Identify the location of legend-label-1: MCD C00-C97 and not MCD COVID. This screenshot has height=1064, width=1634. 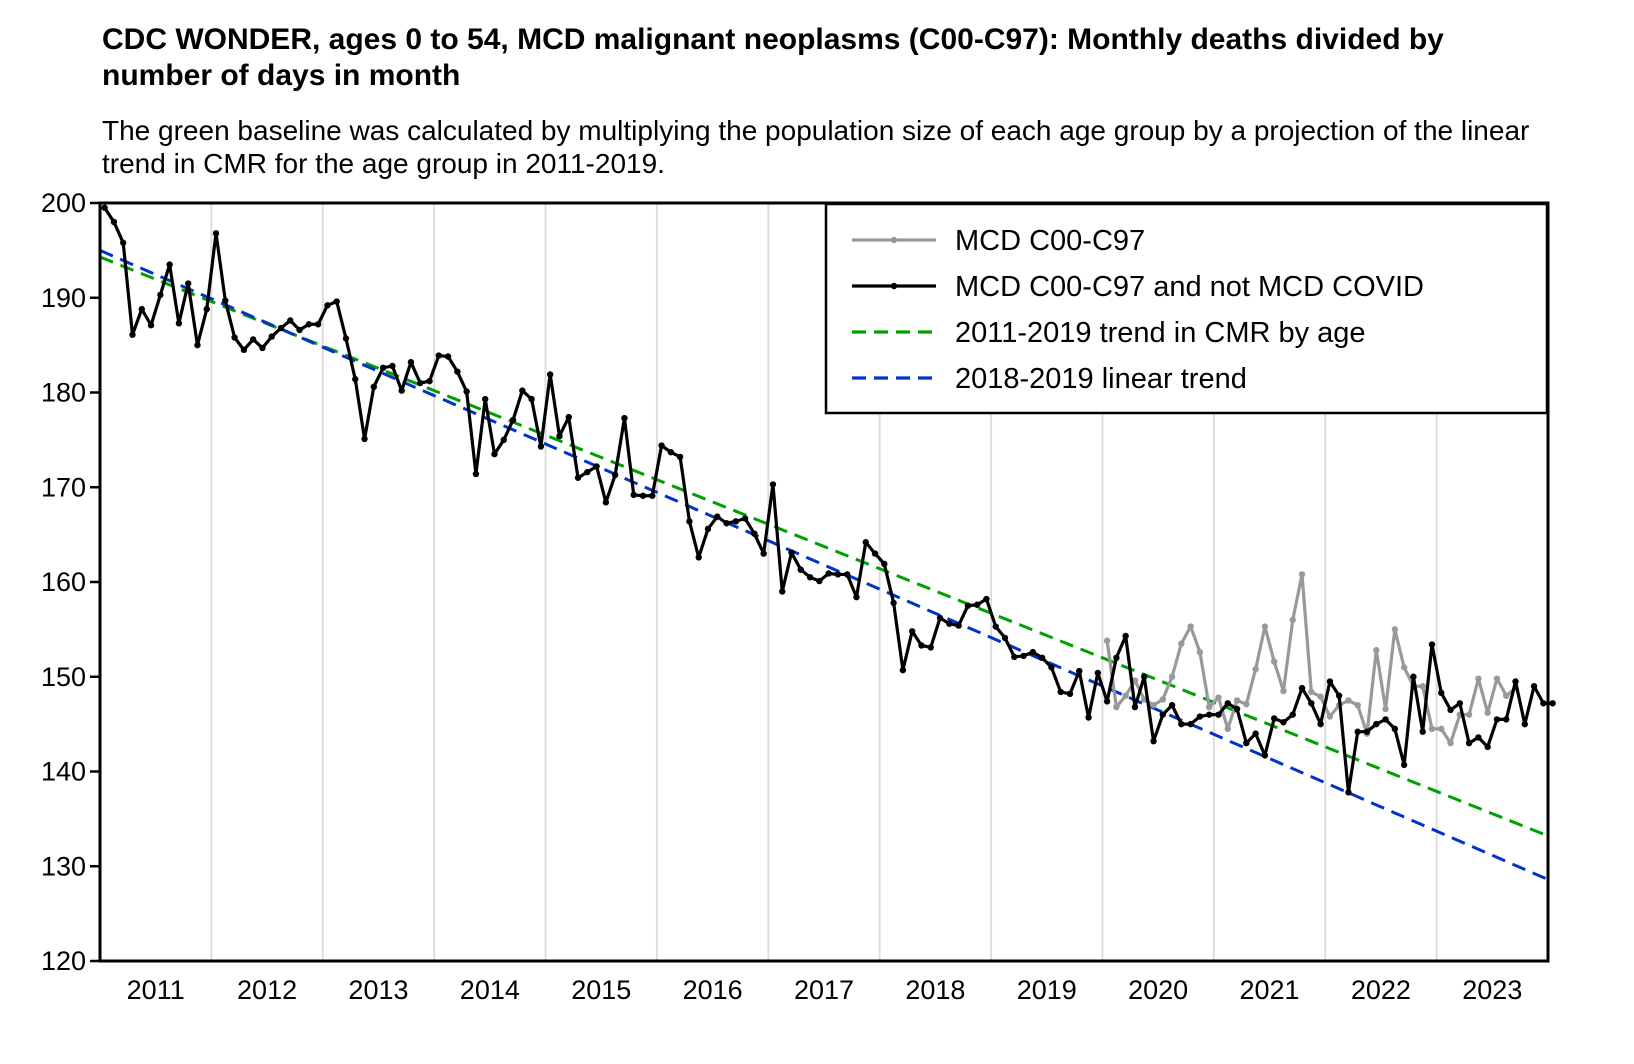
(1189, 287).